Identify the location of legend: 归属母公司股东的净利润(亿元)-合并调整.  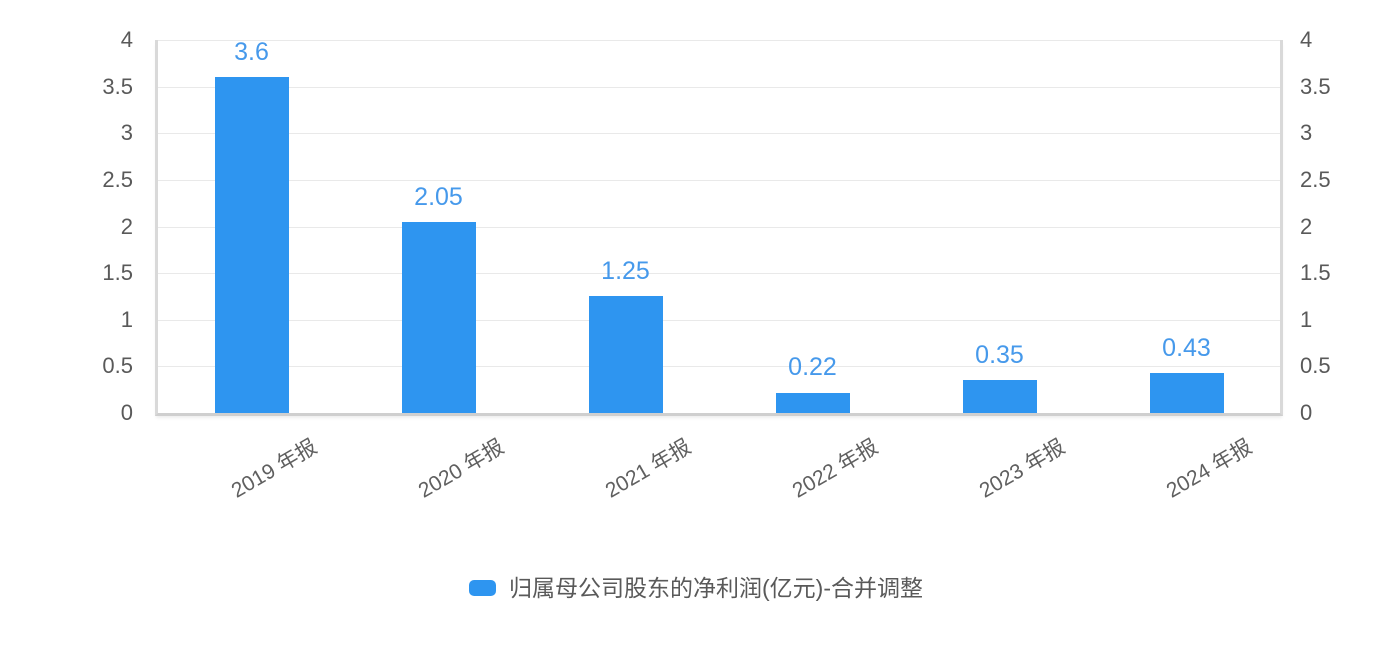
(696, 588).